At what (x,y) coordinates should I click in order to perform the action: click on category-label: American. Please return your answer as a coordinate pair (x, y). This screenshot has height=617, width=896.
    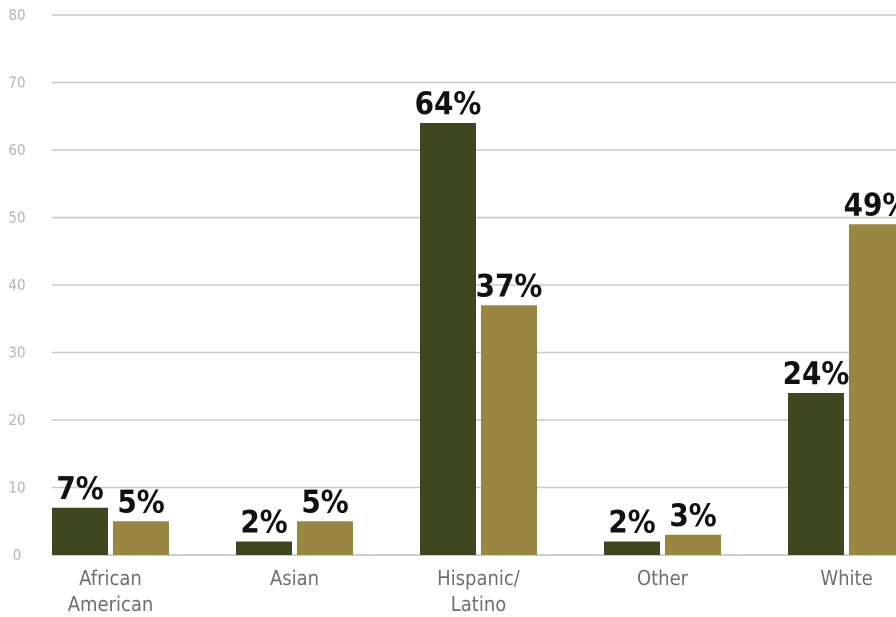
    Looking at the image, I should click on (111, 604).